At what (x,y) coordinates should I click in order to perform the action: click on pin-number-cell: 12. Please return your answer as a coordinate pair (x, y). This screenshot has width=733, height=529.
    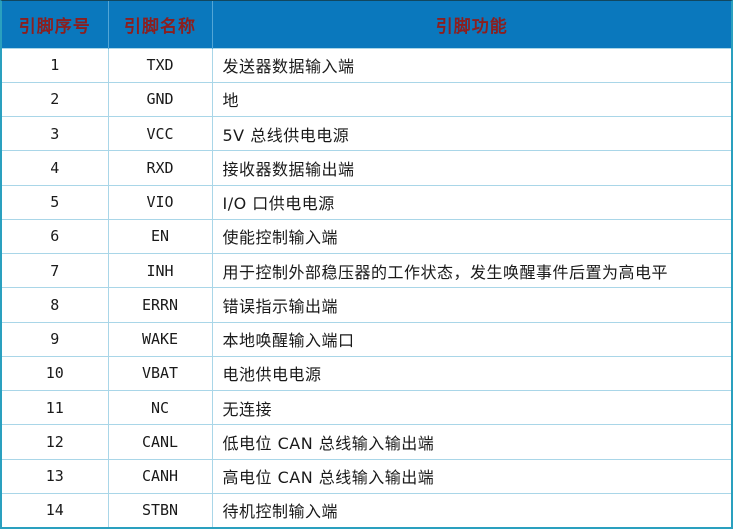
    Looking at the image, I should click on (55, 442).